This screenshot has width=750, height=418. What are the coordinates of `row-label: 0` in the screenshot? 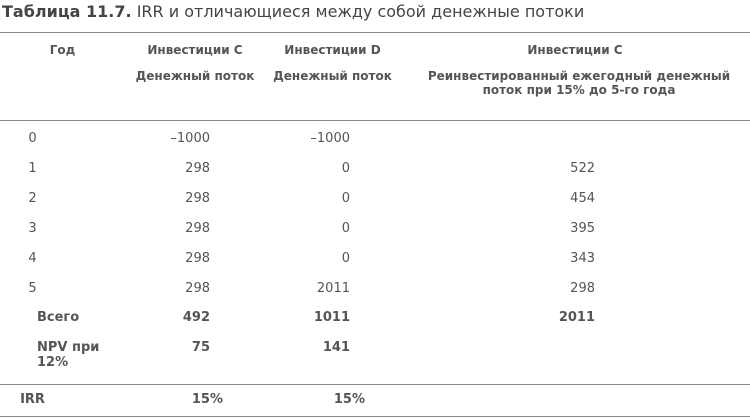 It's located at (32, 138).